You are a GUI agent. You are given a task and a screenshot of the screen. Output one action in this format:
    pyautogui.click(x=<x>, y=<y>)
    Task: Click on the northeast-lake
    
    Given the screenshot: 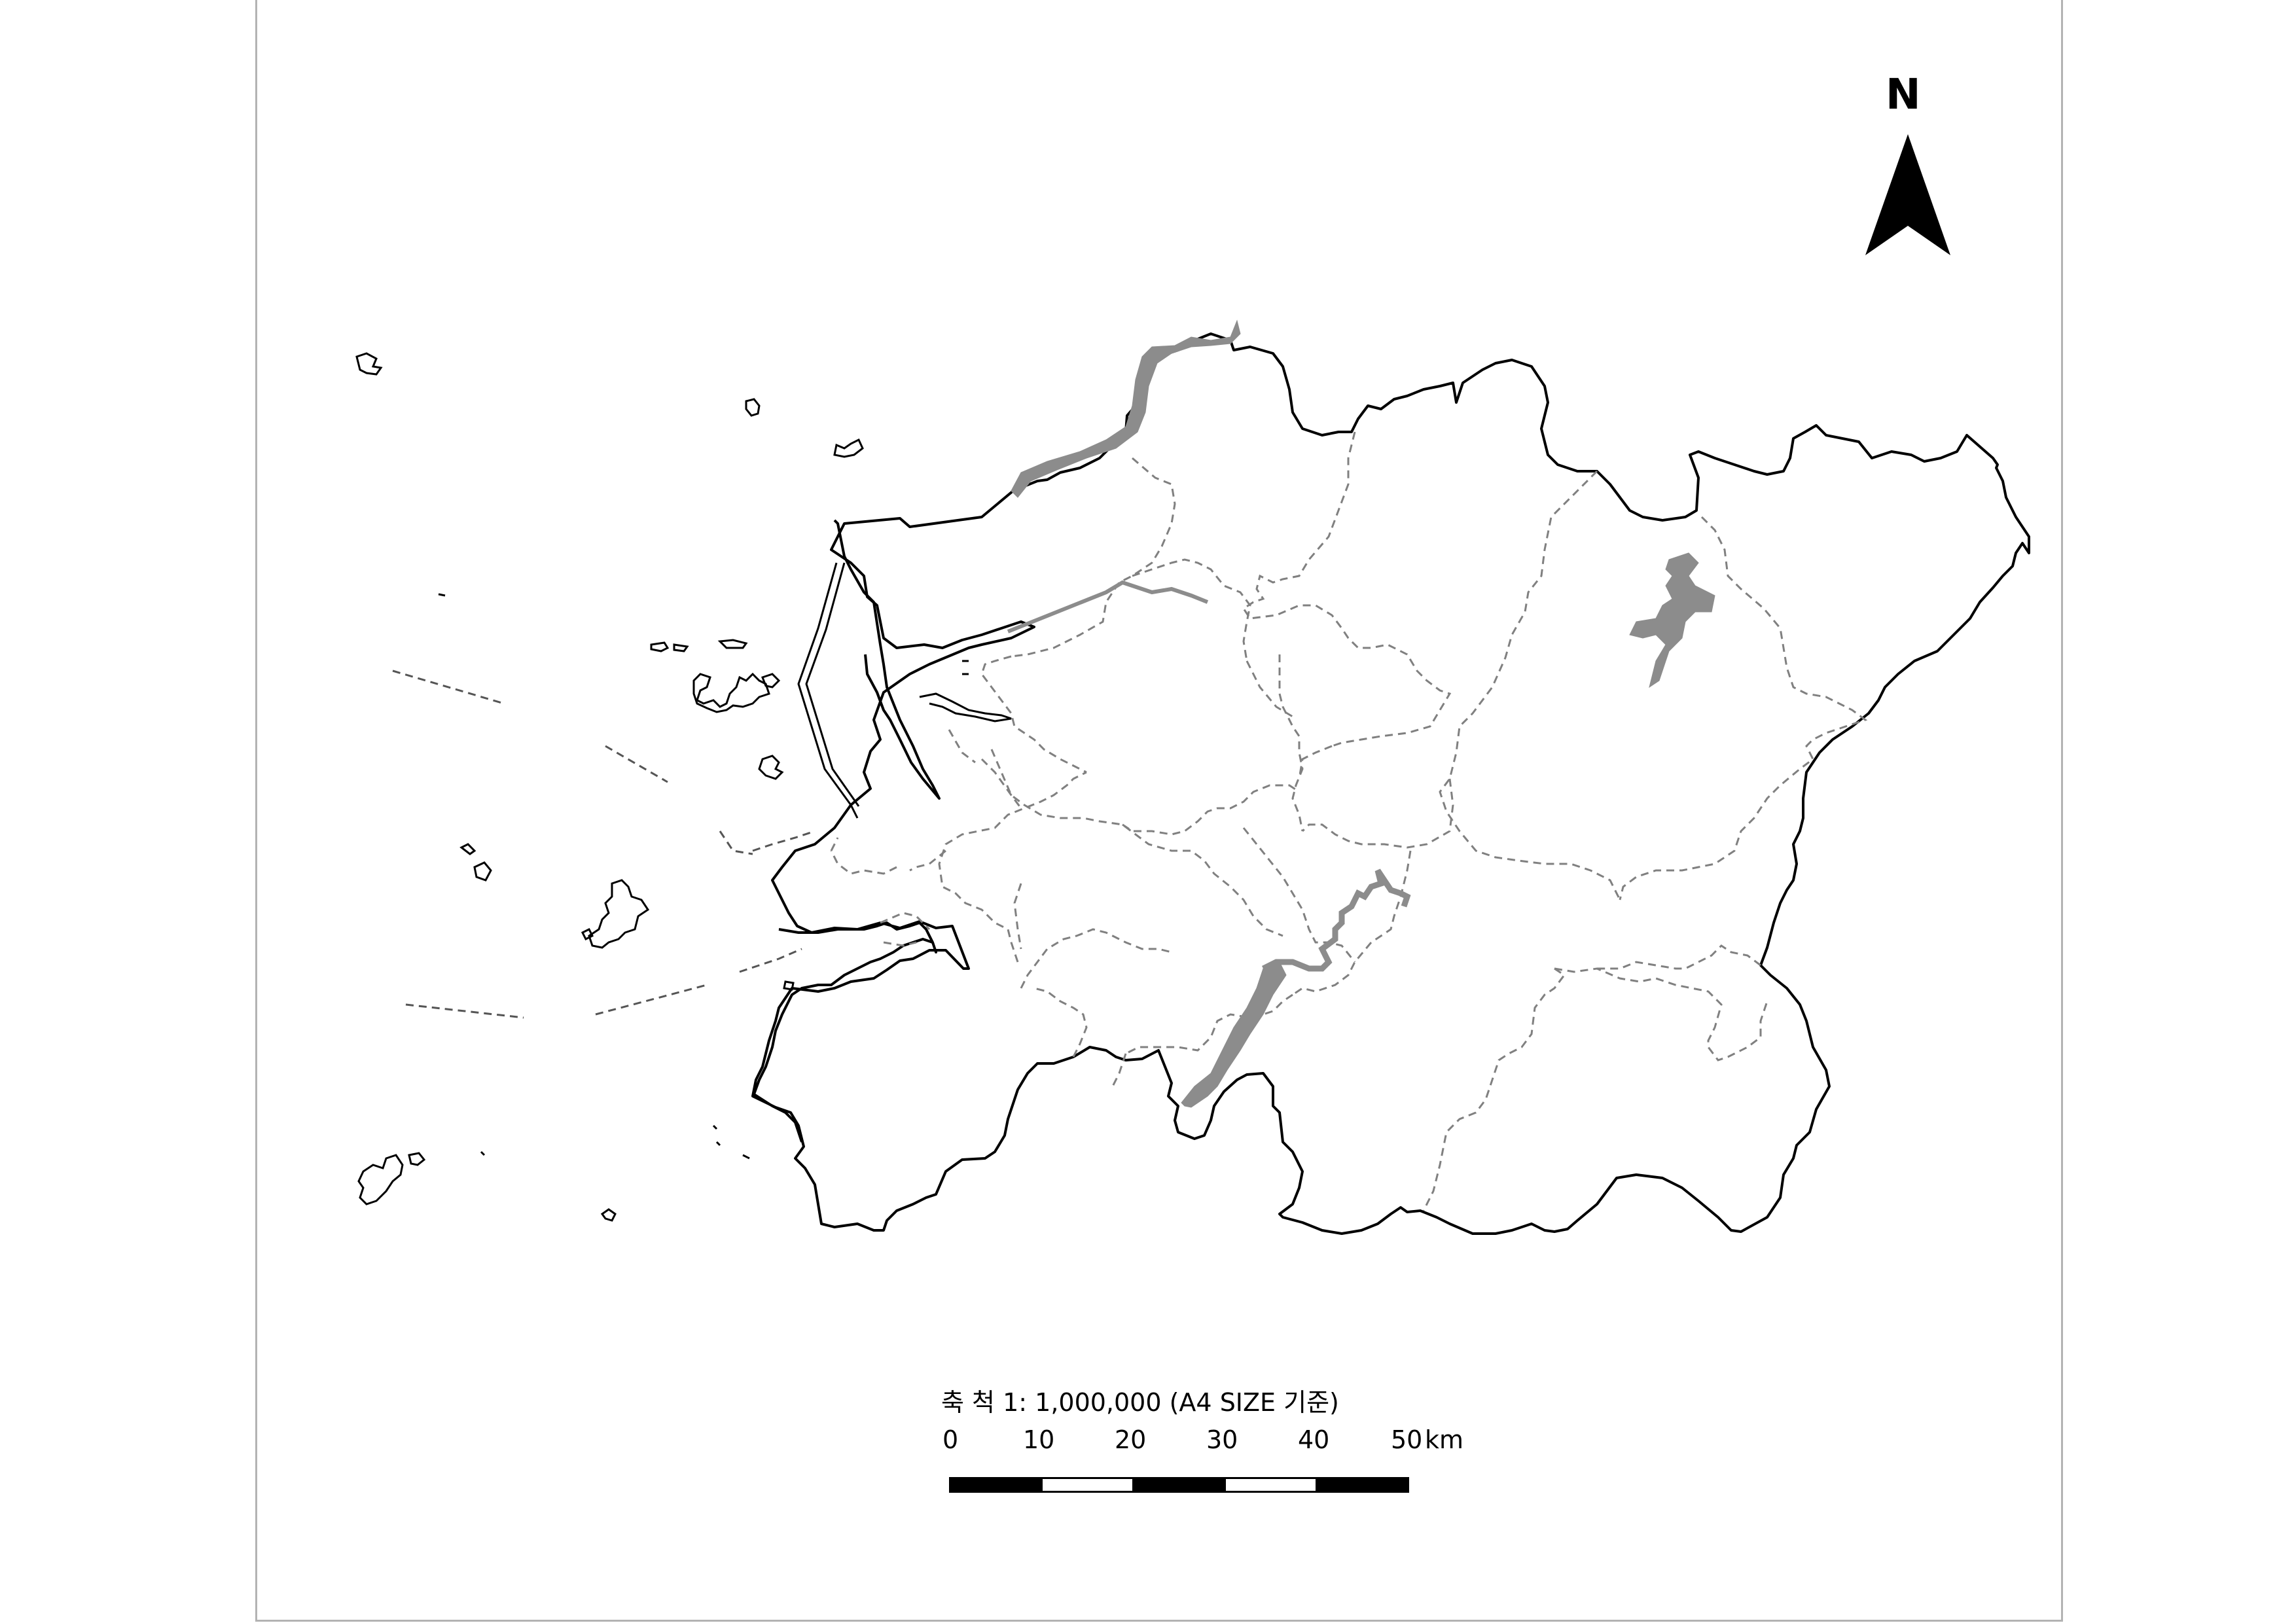 What is the action you would take?
    pyautogui.click(x=1672, y=620)
    